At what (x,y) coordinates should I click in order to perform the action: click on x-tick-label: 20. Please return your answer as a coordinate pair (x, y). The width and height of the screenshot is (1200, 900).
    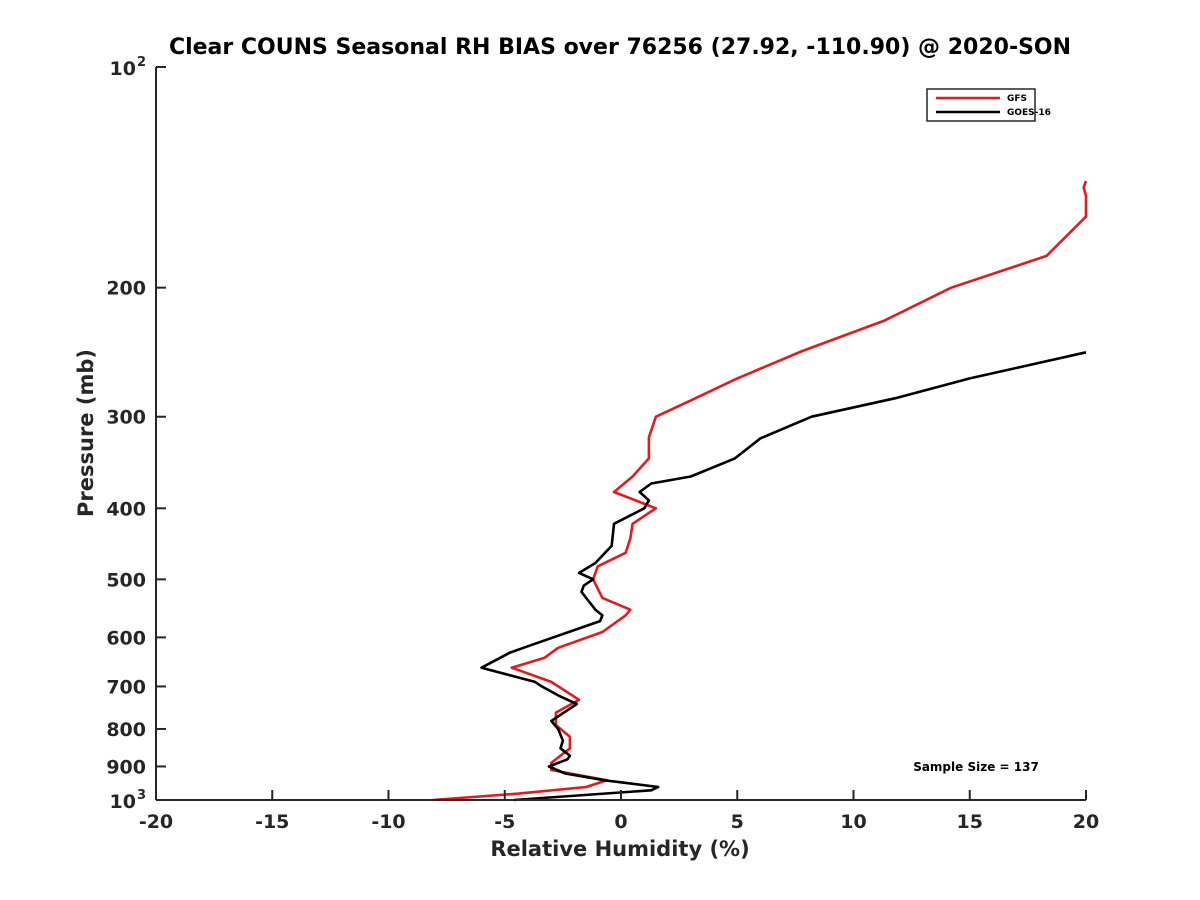
    Looking at the image, I should click on (1086, 822).